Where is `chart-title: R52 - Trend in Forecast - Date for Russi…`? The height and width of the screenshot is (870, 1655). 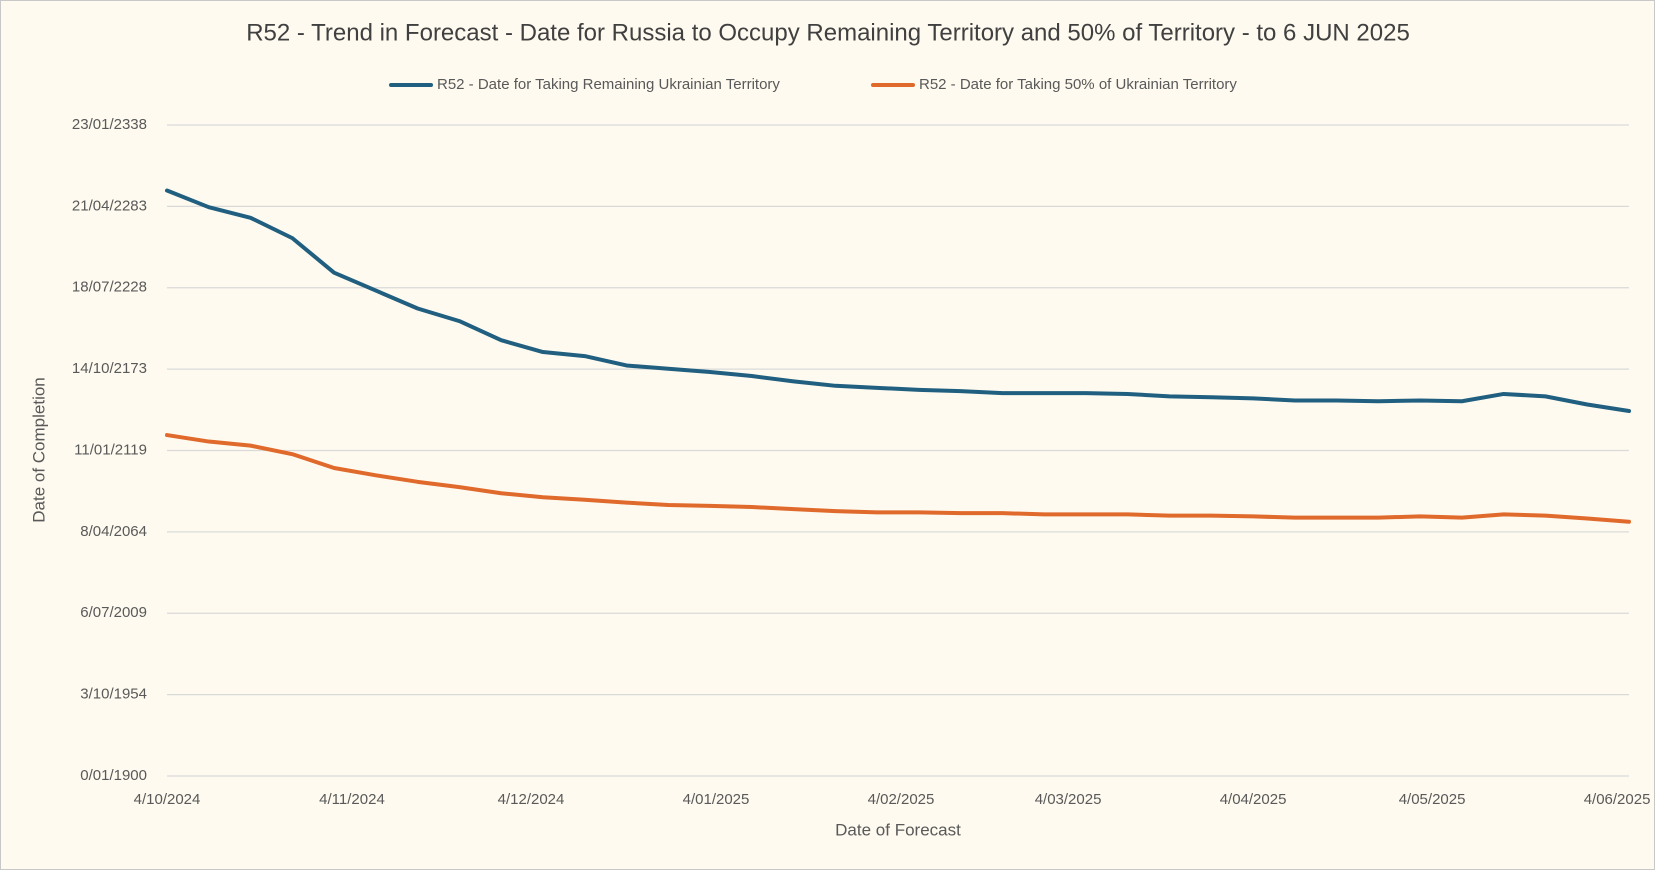
chart-title: R52 - Trend in Forecast - Date for Russi… is located at coordinates (828, 32).